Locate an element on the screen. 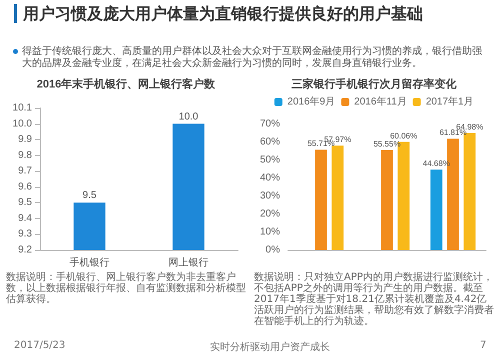 Image resolution: width=500 pixels, height=362 pixels. data-label: 60.06% is located at coordinates (404, 135).